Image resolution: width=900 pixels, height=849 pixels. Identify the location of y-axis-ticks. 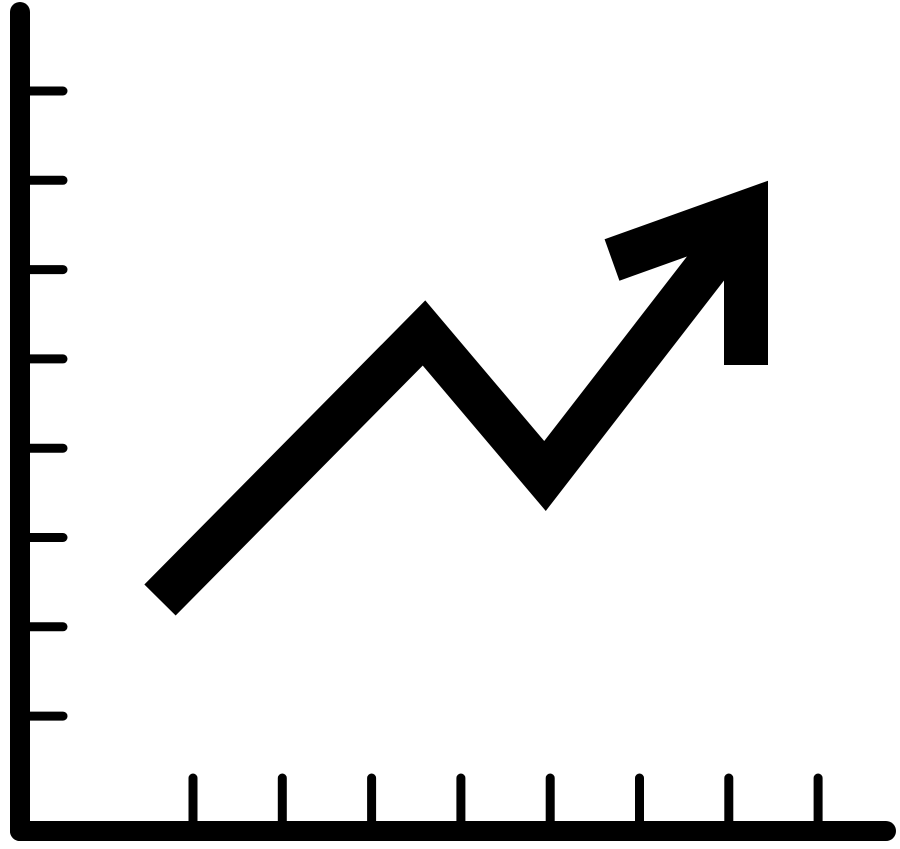
(41, 403).